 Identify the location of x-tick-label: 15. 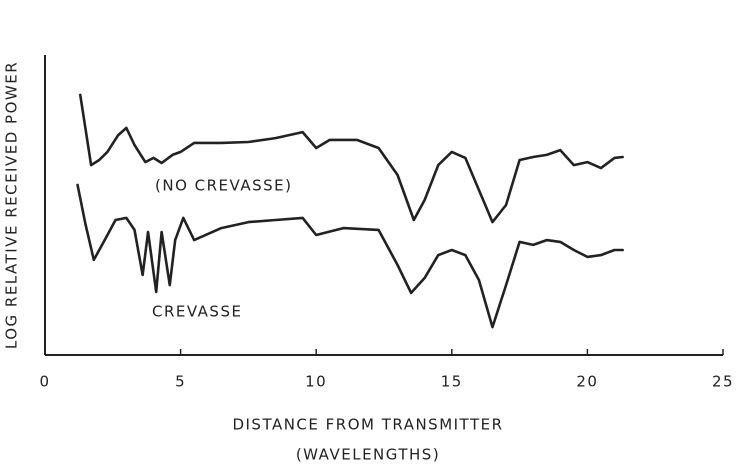
(452, 382).